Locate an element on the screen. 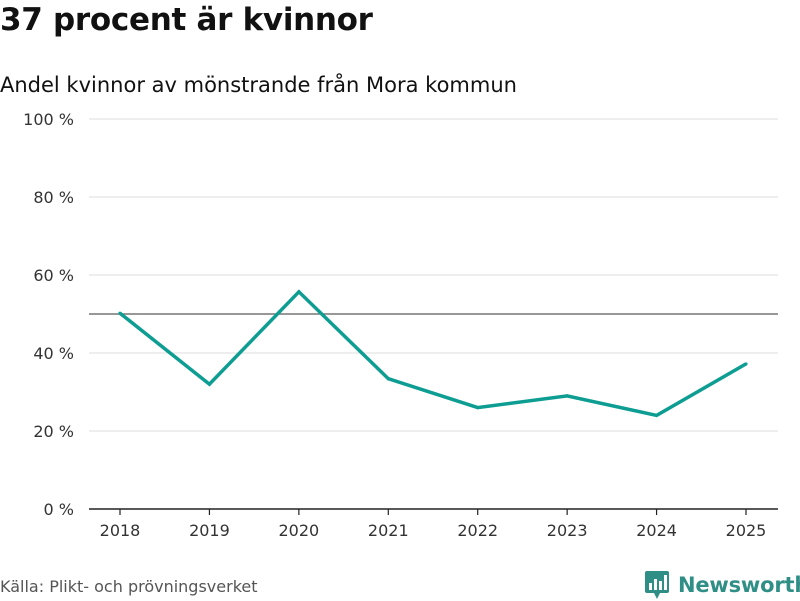 The height and width of the screenshot is (601, 800). x-tick-label: 2021 is located at coordinates (388, 530).